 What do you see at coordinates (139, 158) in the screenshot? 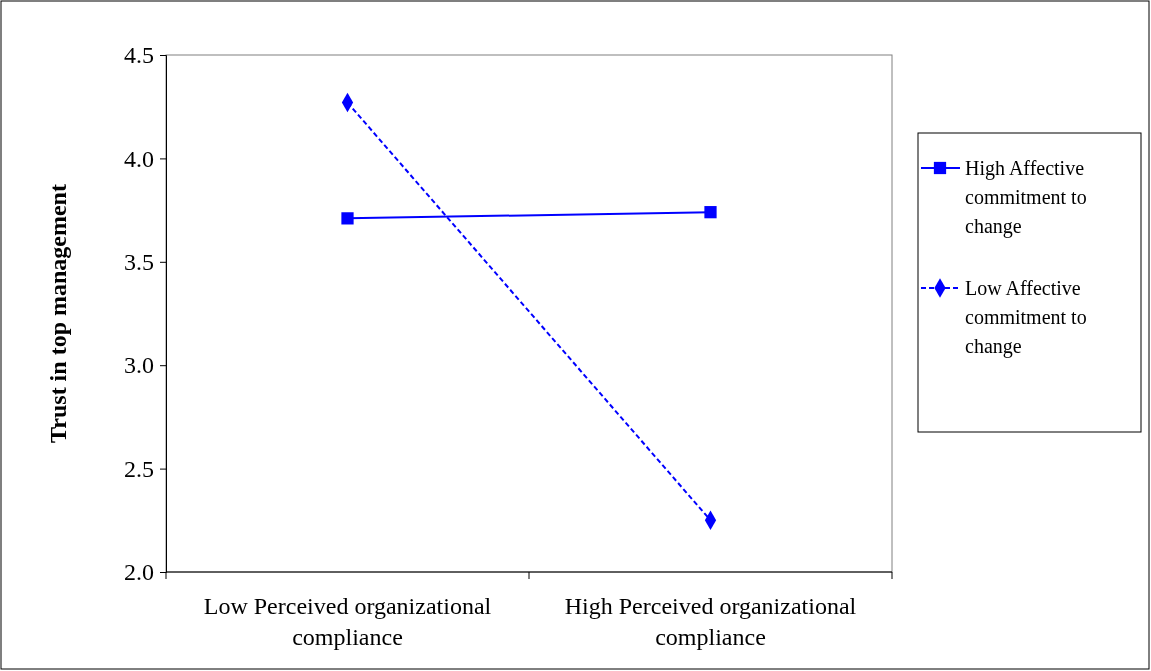
I see `y-tick-label: 4.0` at bounding box center [139, 158].